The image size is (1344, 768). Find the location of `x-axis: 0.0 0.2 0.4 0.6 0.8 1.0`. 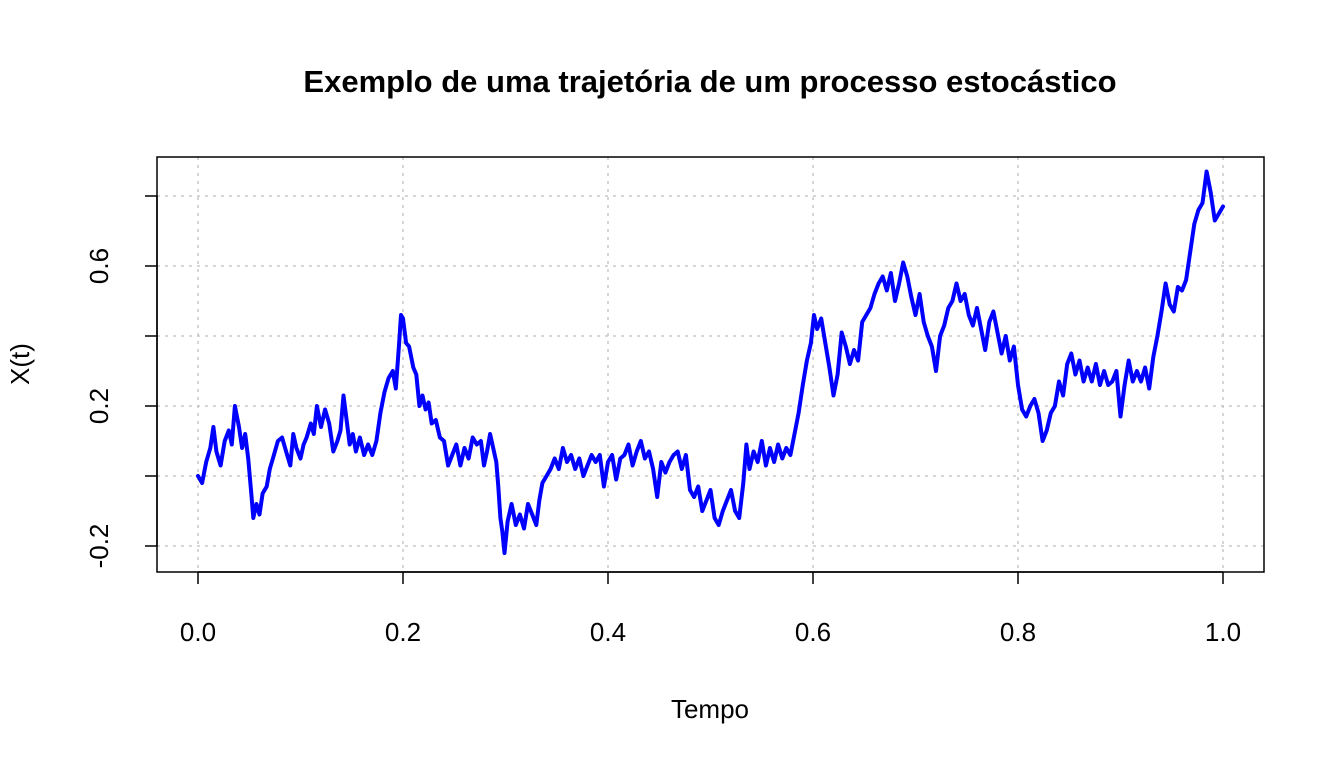

x-axis: 0.0 0.2 0.4 0.6 0.8 1.0 is located at coordinates (710, 609).